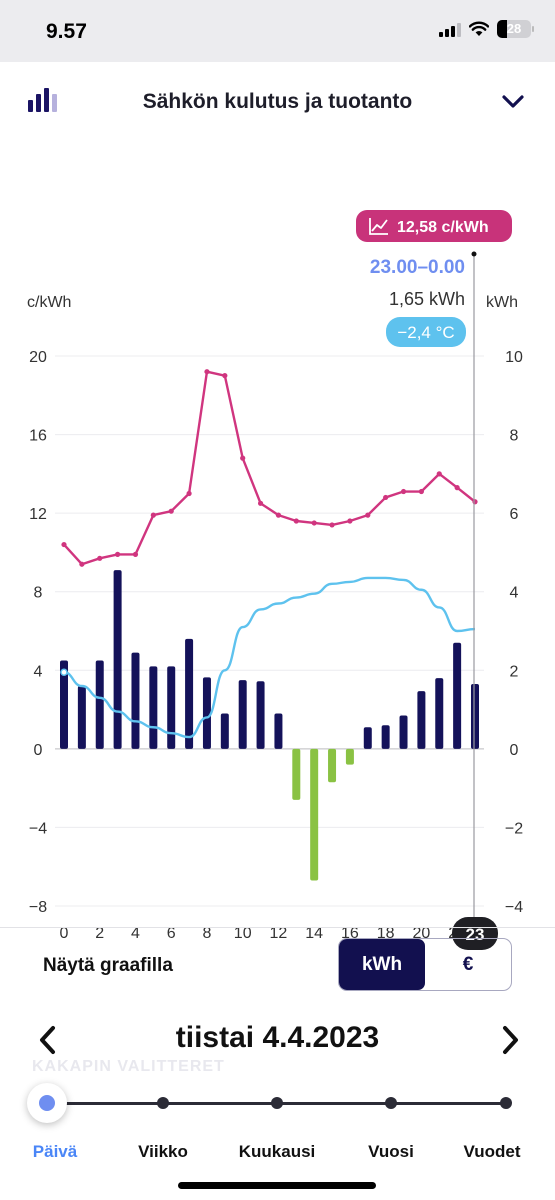 This screenshot has height=1200, width=555. I want to click on period-slider, so click(277, 1103).